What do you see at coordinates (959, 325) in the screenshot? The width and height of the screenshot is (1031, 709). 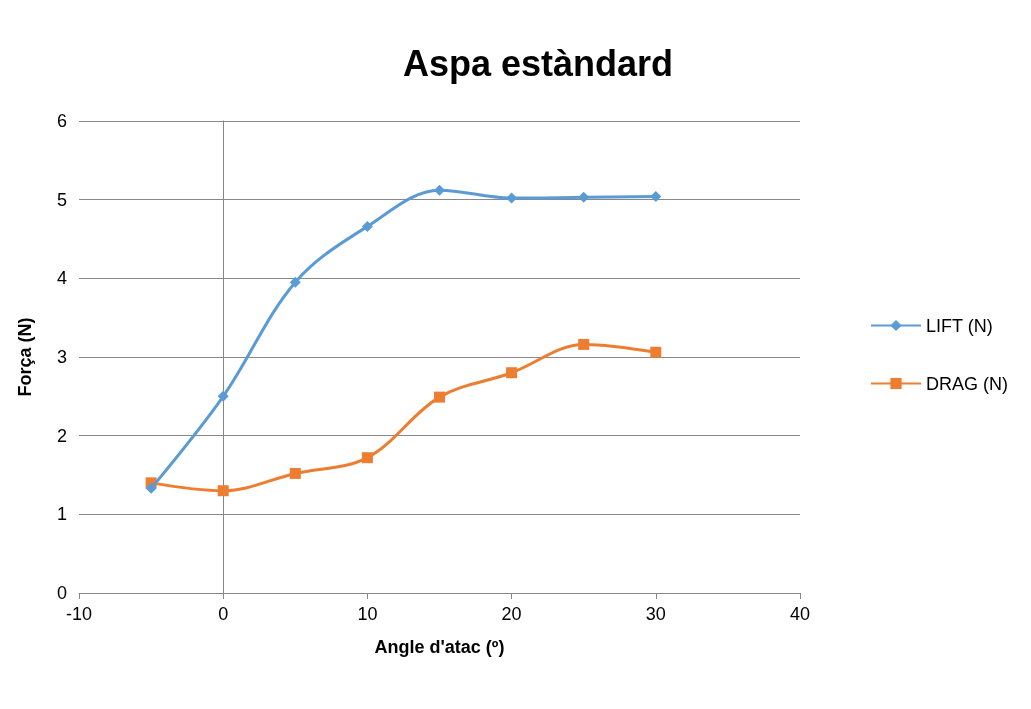 I see `legend-label: LIFT (N)` at bounding box center [959, 325].